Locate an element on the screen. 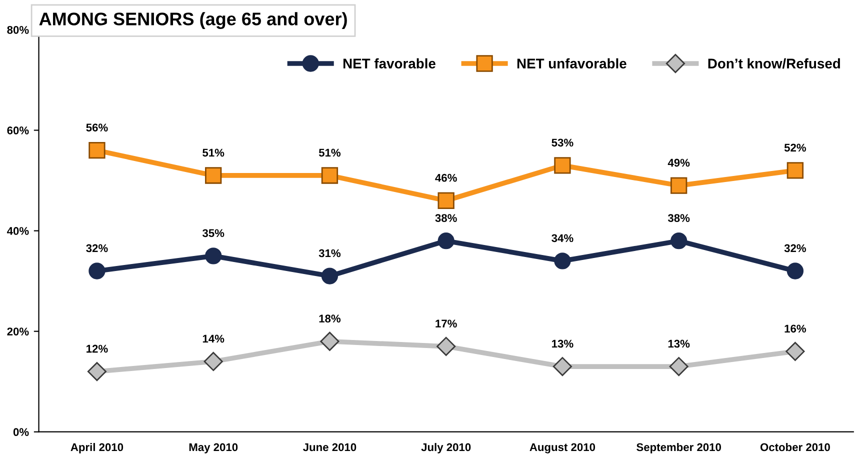 Image resolution: width=862 pixels, height=457 pixels. x-tick-label: June 2010 is located at coordinates (329, 447).